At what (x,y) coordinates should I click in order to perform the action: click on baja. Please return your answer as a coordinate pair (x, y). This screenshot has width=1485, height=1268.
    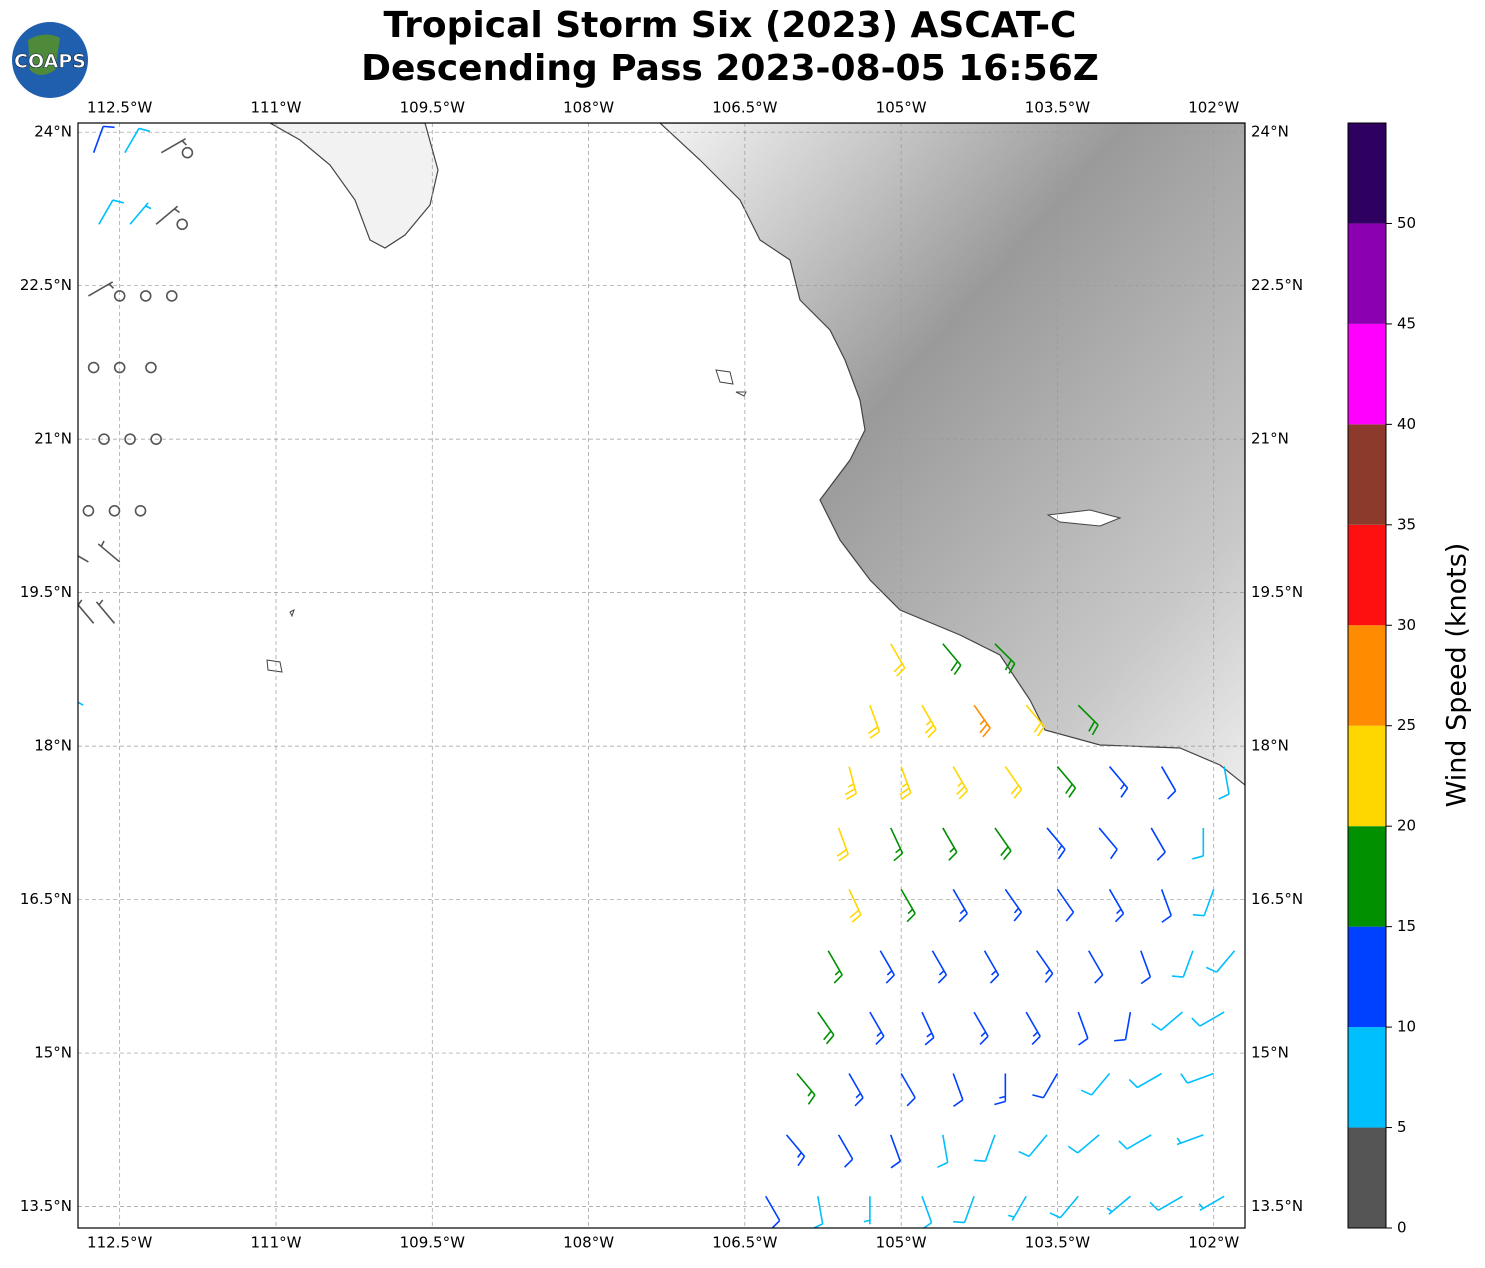
    Looking at the image, I should click on (353, 186).